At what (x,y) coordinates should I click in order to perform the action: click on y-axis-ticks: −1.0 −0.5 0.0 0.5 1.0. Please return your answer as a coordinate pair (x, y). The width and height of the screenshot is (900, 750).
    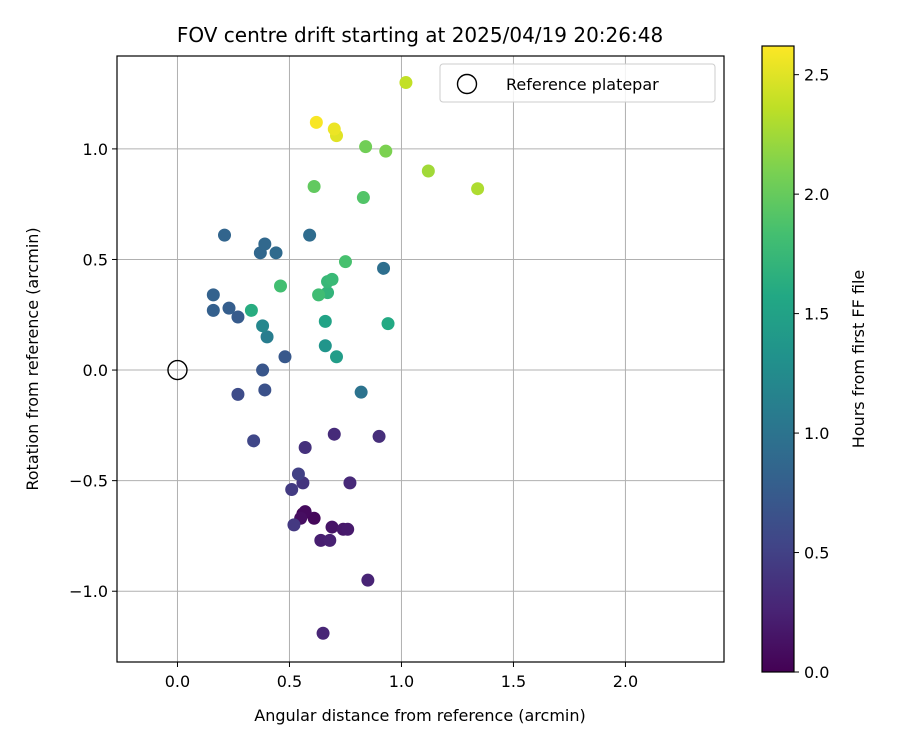
    Looking at the image, I should click on (93, 370).